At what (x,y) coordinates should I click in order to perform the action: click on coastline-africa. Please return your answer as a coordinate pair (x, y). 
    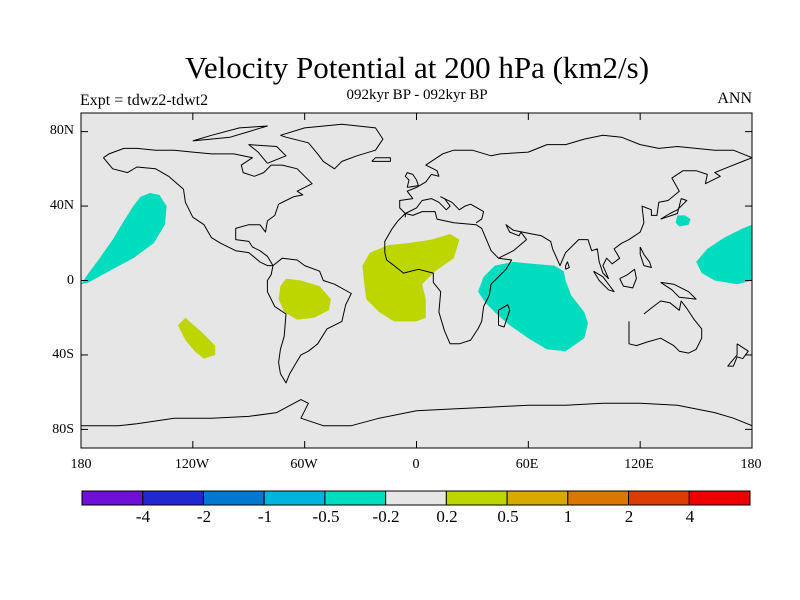
    Looking at the image, I should click on (448, 298).